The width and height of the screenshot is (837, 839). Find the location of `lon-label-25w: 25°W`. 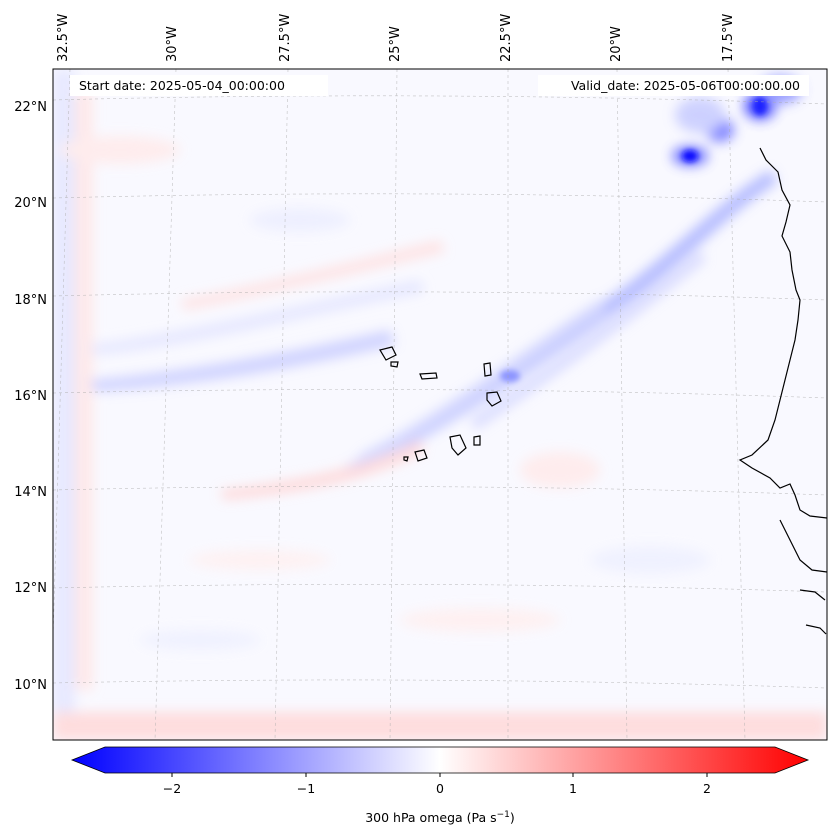

lon-label-25w: 25°W is located at coordinates (395, 44).